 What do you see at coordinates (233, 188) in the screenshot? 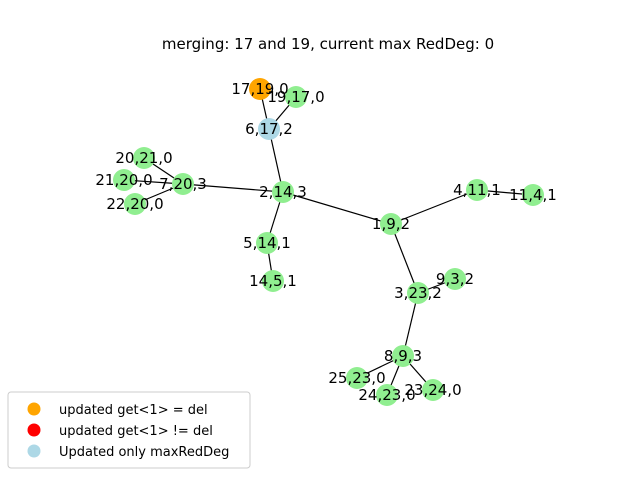
I see `edge-n7-n2` at bounding box center [233, 188].